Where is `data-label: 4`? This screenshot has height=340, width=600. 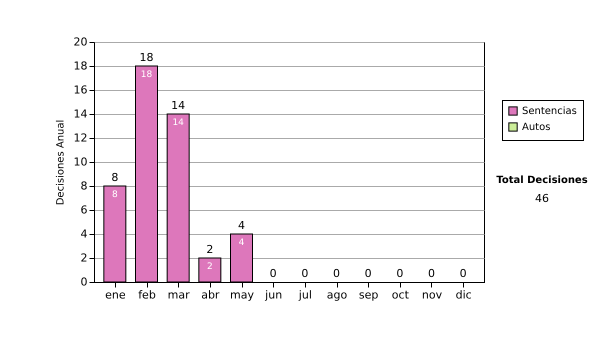 data-label: 4 is located at coordinates (241, 243).